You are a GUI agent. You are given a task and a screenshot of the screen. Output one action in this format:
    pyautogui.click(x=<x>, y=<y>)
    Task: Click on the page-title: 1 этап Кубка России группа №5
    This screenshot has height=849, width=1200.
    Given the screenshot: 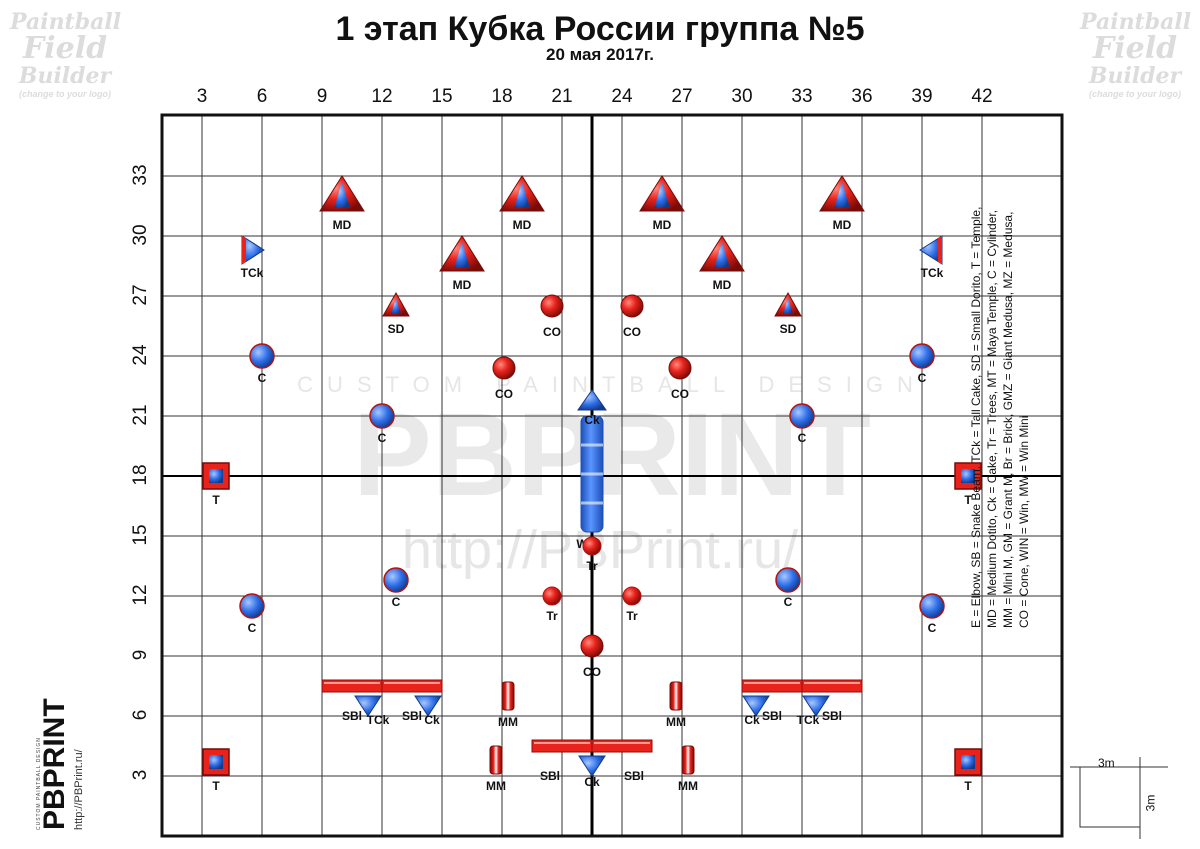 What is the action you would take?
    pyautogui.click(x=600, y=29)
    